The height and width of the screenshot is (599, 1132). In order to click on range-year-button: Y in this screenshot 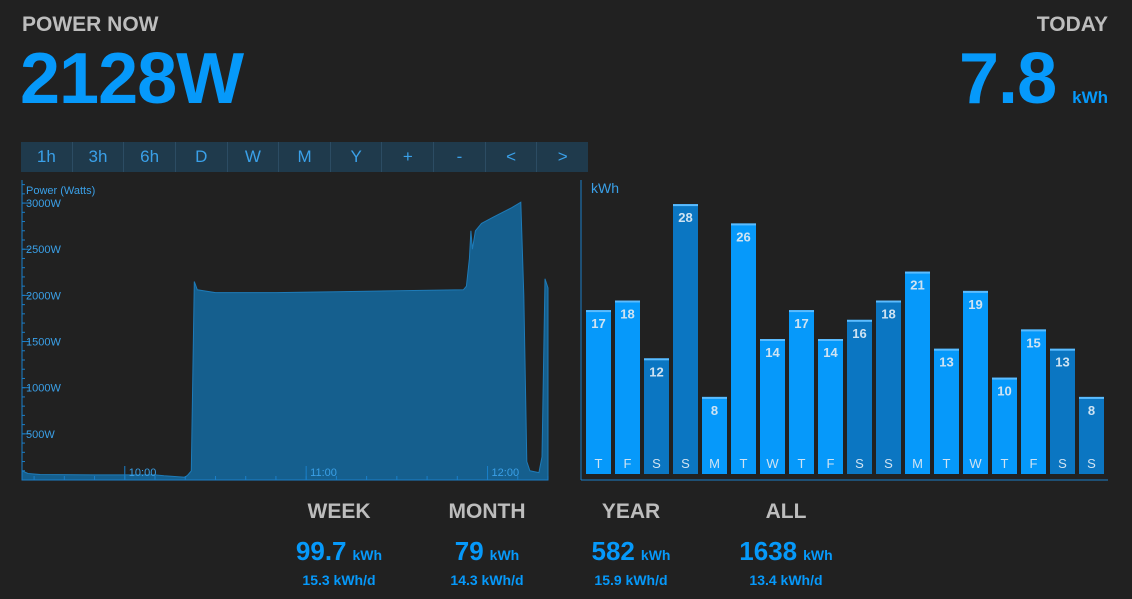, I will do `click(357, 157)`.